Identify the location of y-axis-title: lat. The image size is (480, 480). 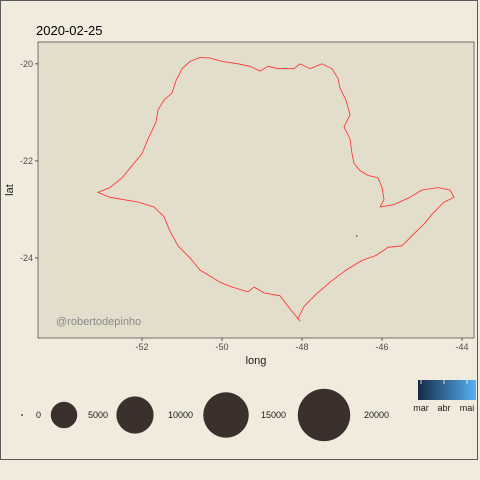
(10, 190).